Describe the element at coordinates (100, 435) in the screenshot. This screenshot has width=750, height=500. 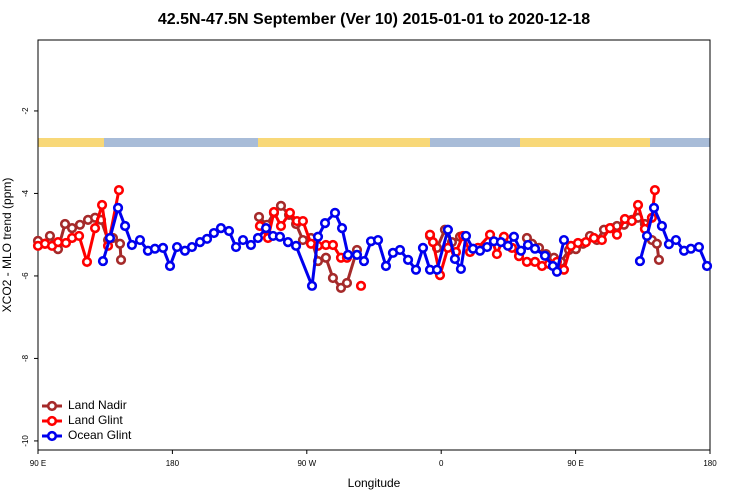
I see `legend-label: Ocean Glint` at that location.